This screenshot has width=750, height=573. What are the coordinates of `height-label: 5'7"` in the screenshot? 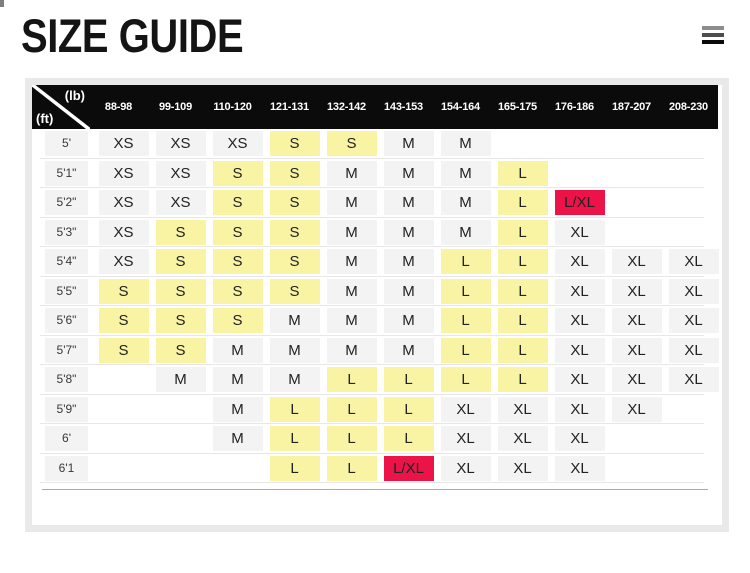 It's located at (66, 350).